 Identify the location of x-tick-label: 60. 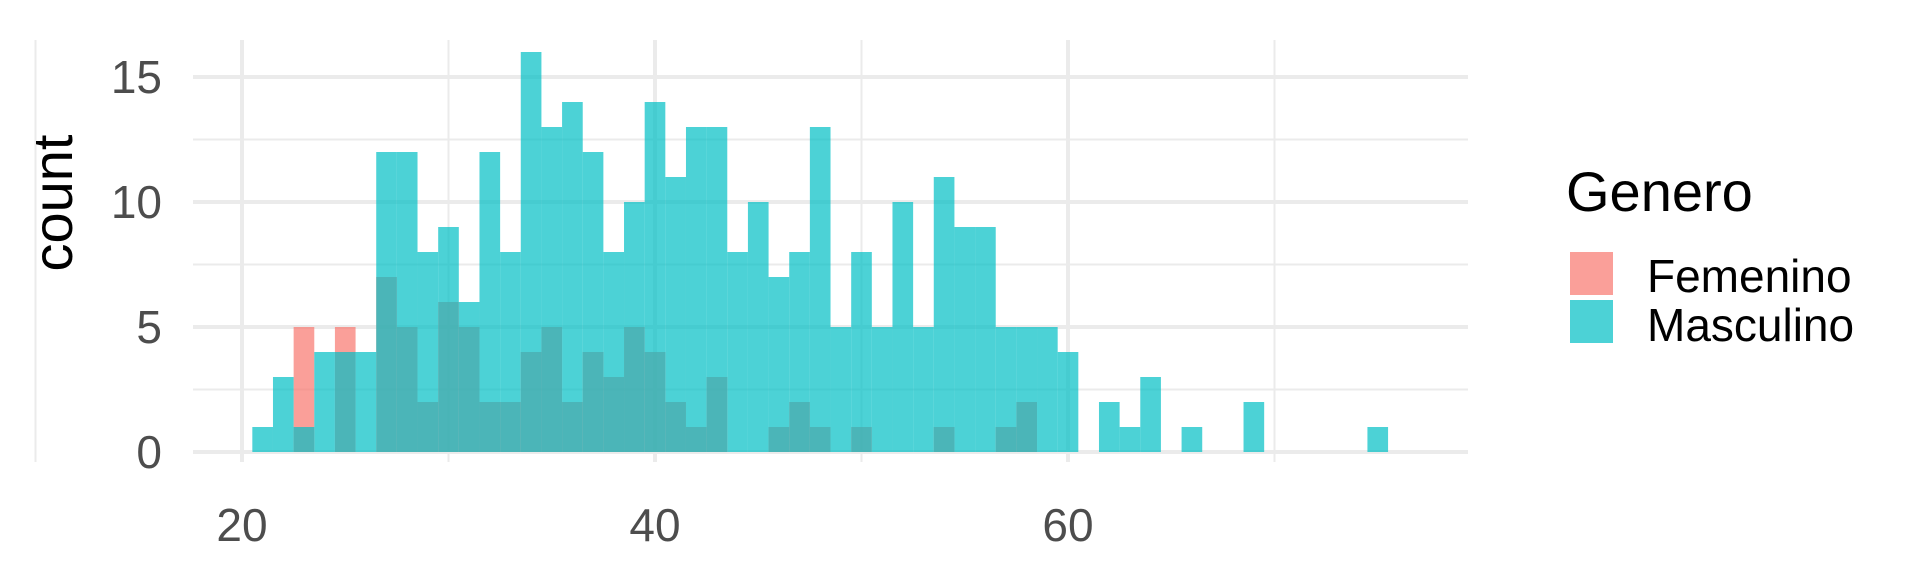
(1067, 525).